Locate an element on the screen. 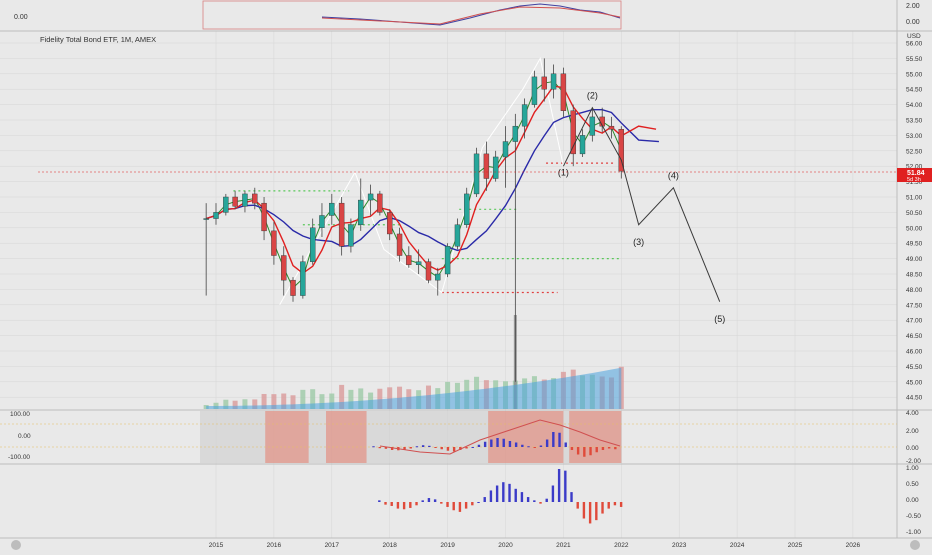 Image resolution: width=932 pixels, height=555 pixels. price-tick-label: 49.50 is located at coordinates (914, 244).